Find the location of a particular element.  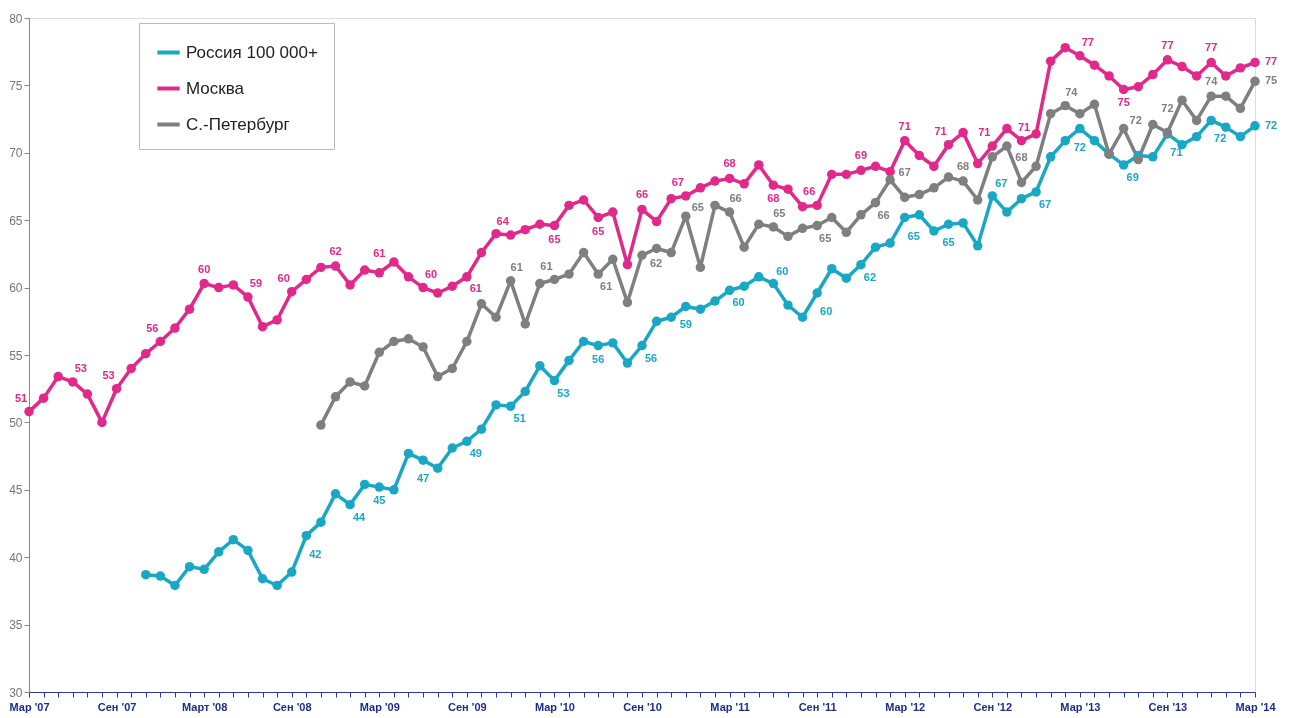

data-label: 49 is located at coordinates (475, 453).